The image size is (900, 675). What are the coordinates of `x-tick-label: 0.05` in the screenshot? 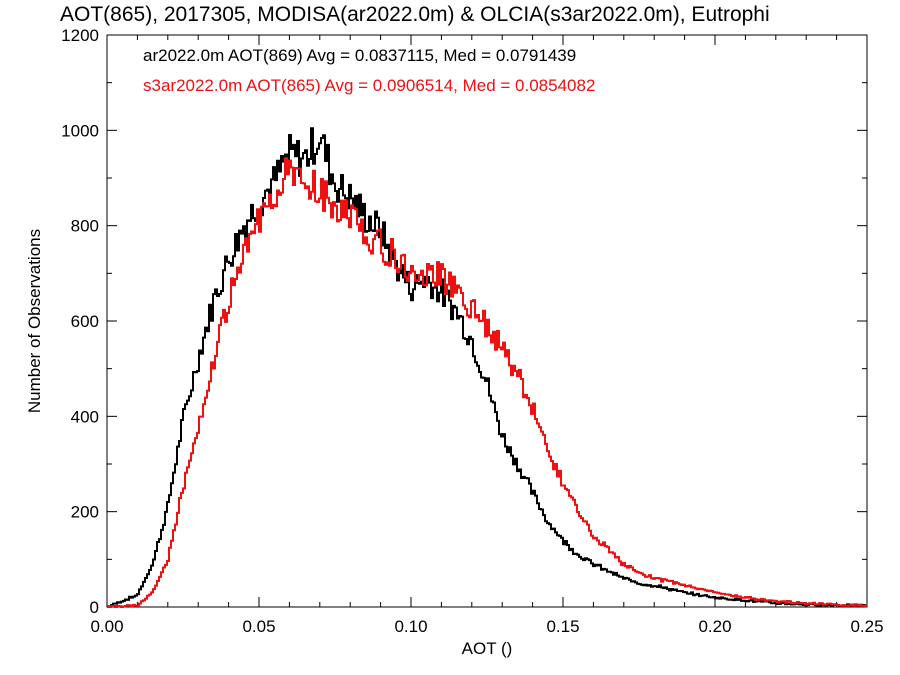 It's located at (258, 626).